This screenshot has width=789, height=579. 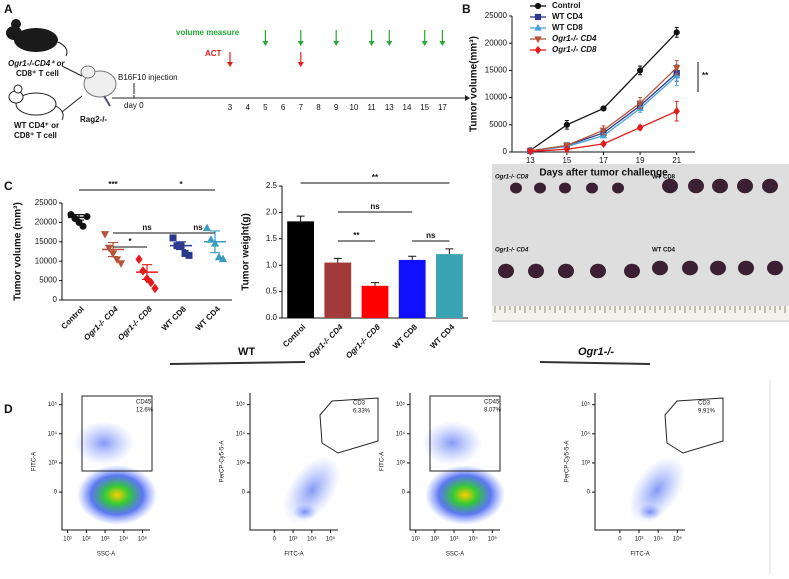 What do you see at coordinates (244, 493) in the screenshot?
I see `y-tick-label: 0` at bounding box center [244, 493].